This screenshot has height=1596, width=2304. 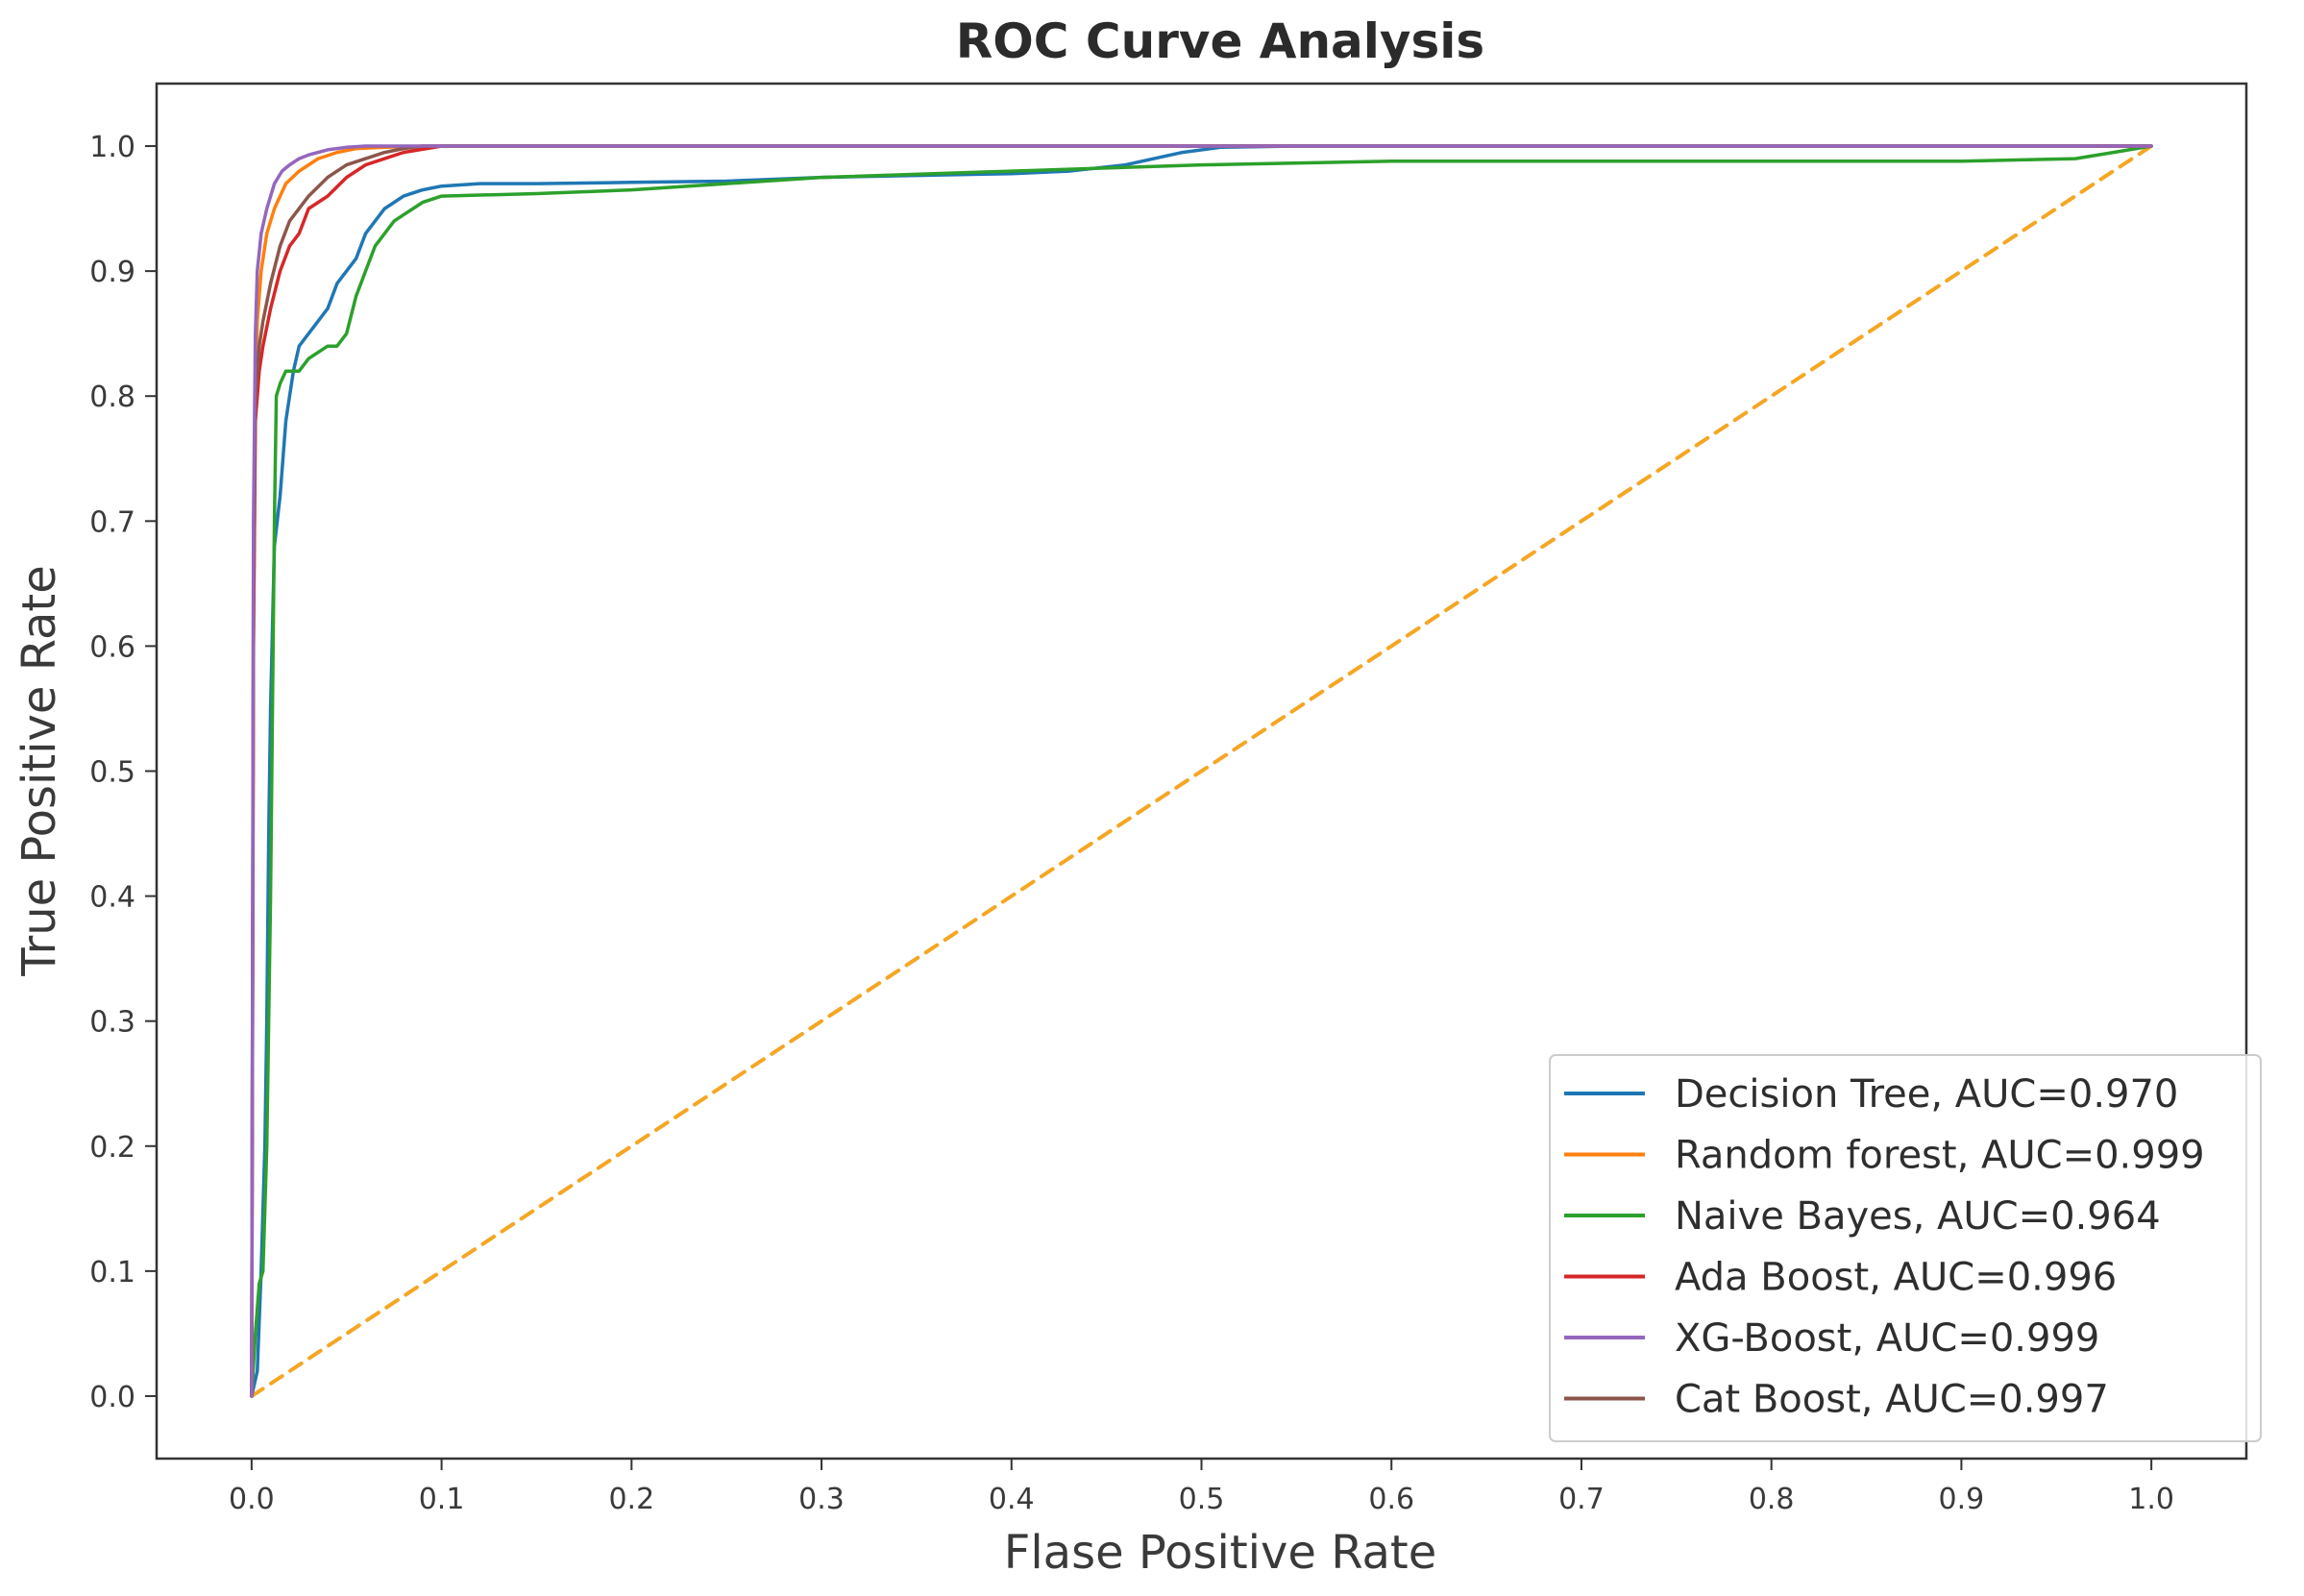 What do you see at coordinates (1962, 1499) in the screenshot?
I see `x-tick-label: 0.9` at bounding box center [1962, 1499].